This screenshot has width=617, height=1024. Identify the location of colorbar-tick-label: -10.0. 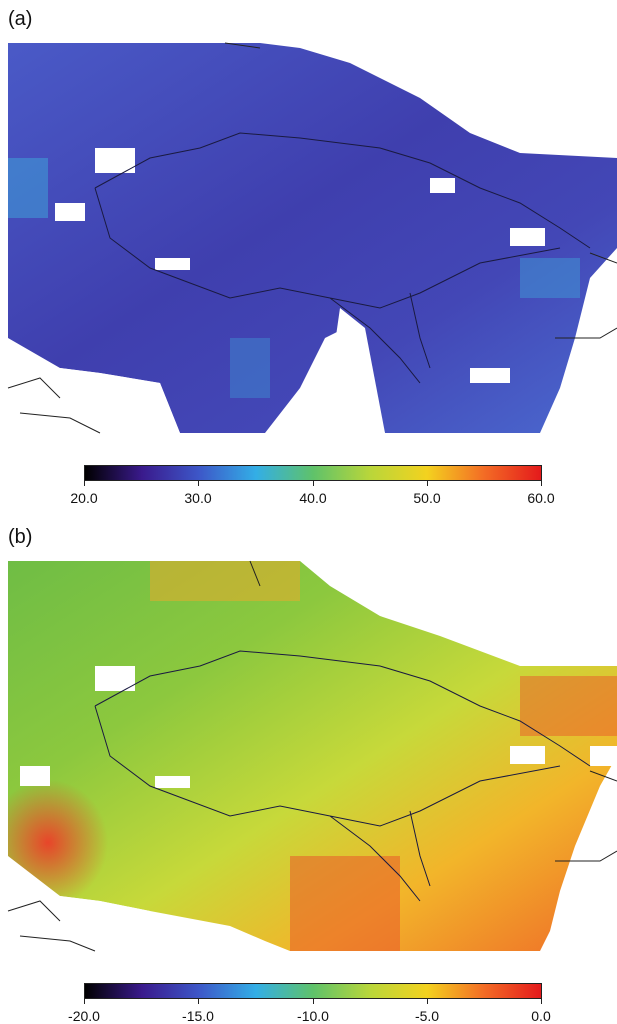
(313, 1016).